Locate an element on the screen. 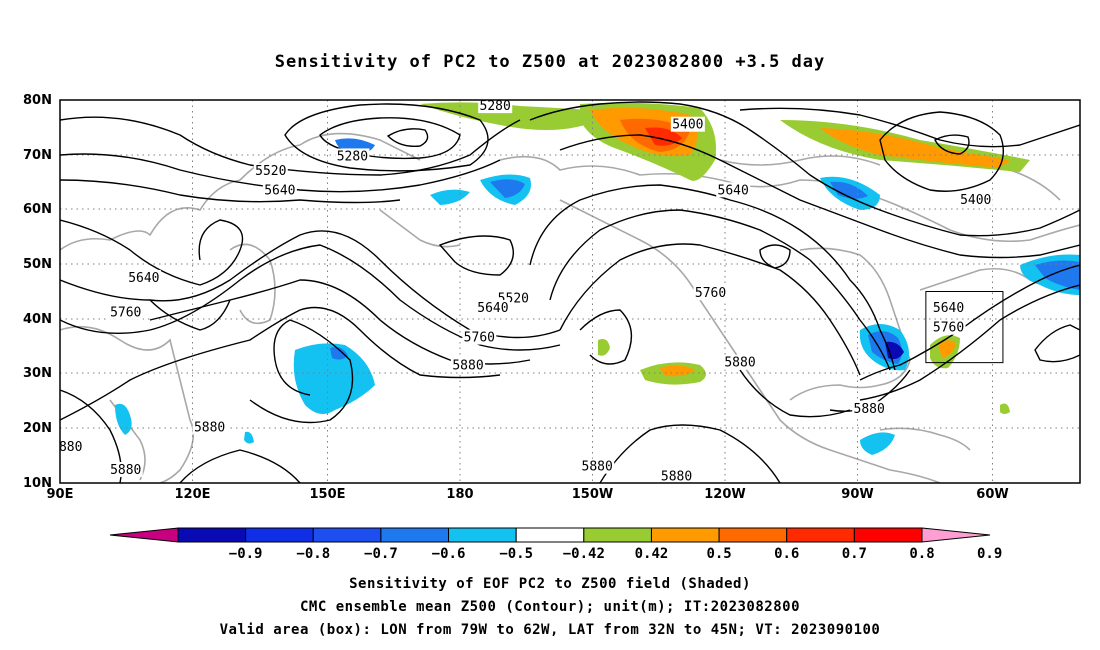 The height and width of the screenshot is (650, 1100). lat-label: 40N is located at coordinates (37, 319).